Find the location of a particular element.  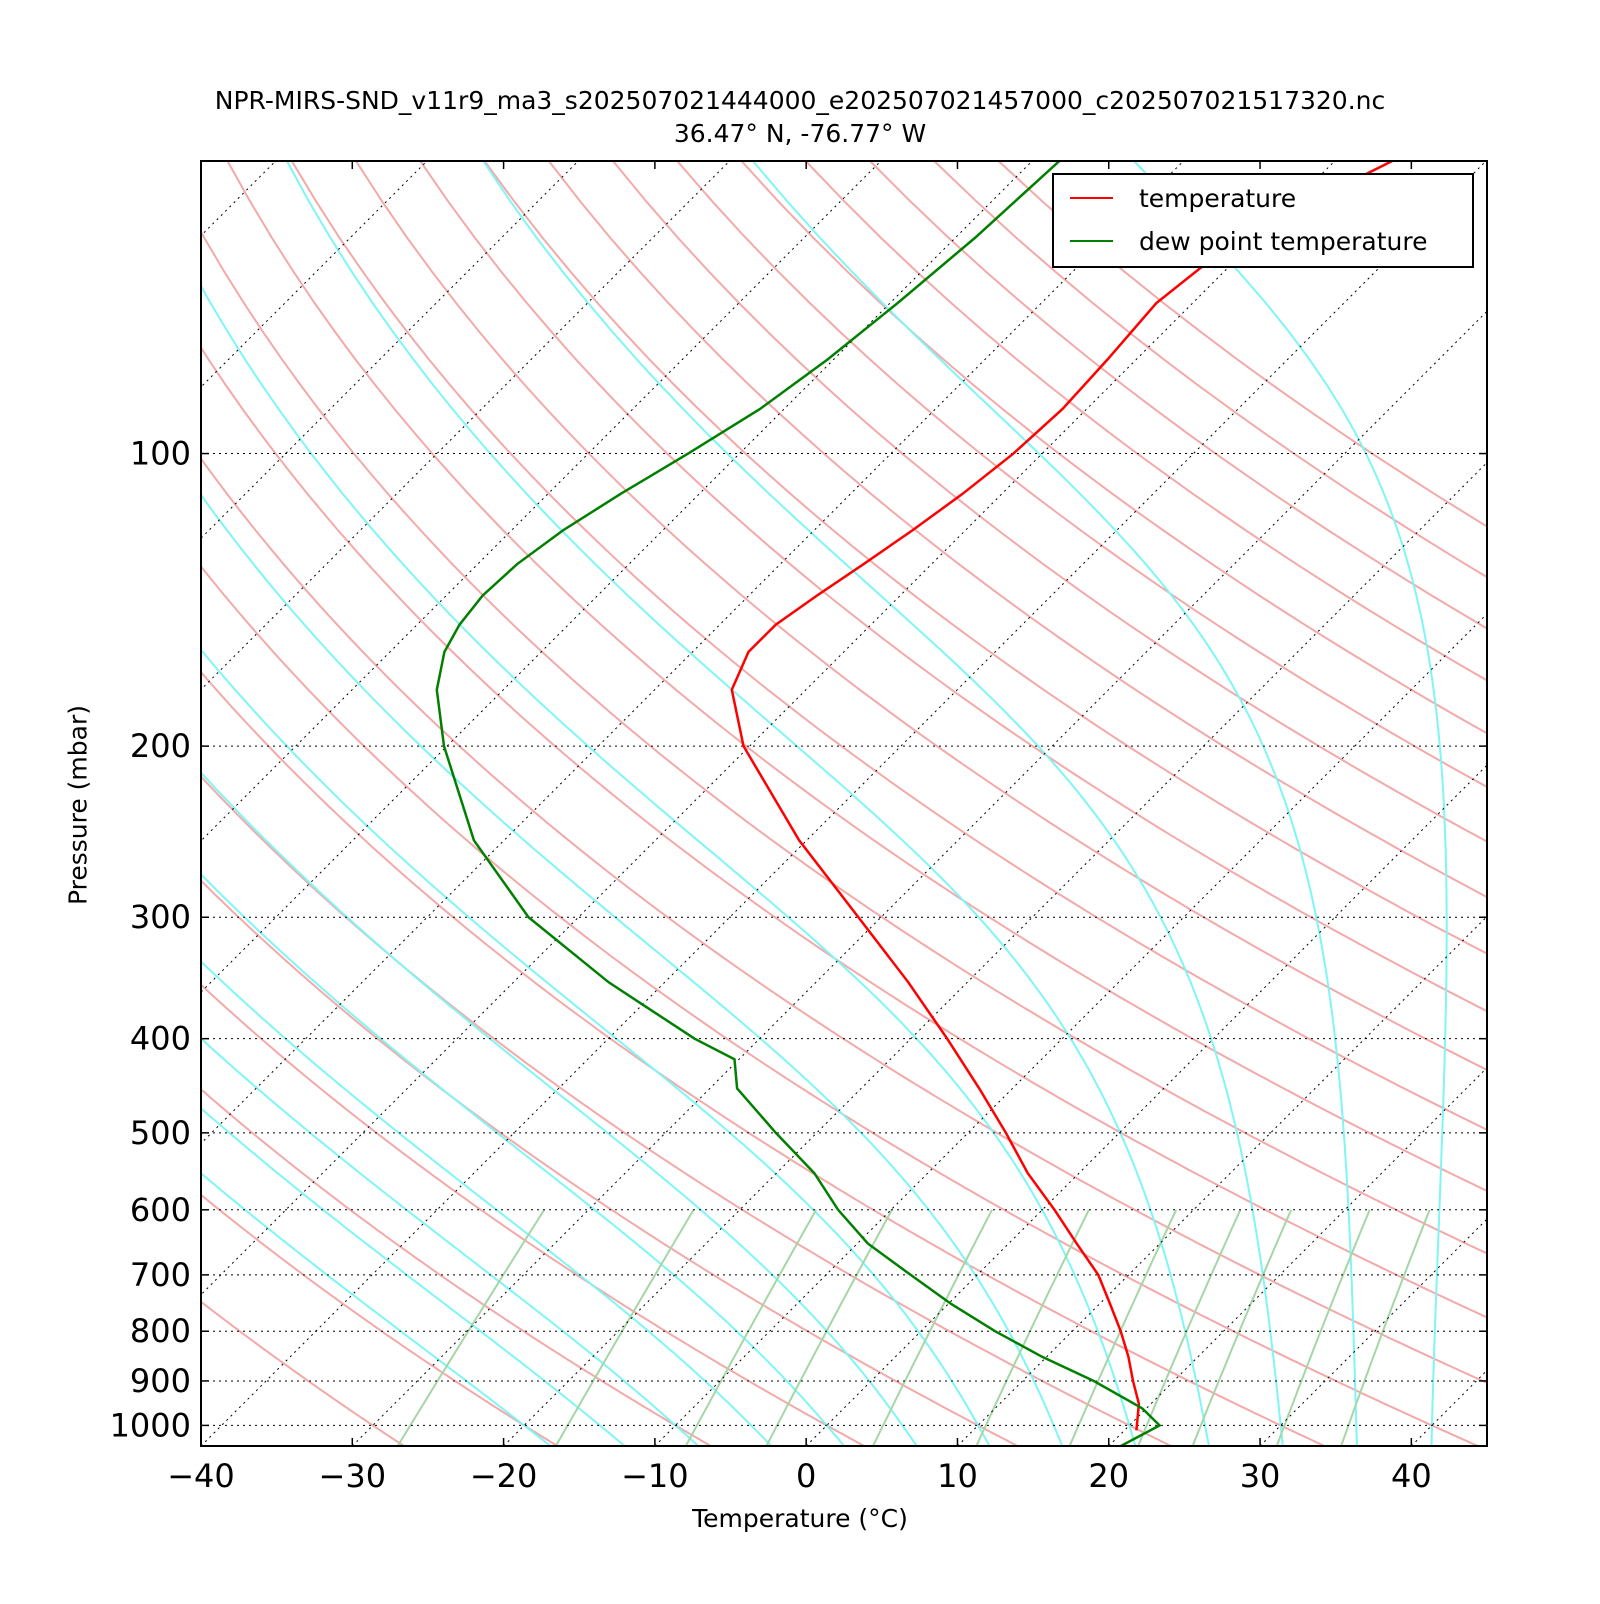

y-tick-label: 100 is located at coordinates (160, 454).